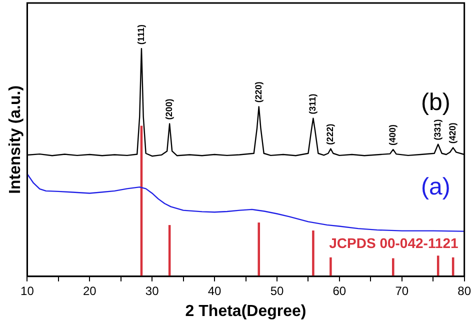 The width and height of the screenshot is (474, 325). What do you see at coordinates (215, 291) in the screenshot?
I see `x-tick-label: 40` at bounding box center [215, 291].